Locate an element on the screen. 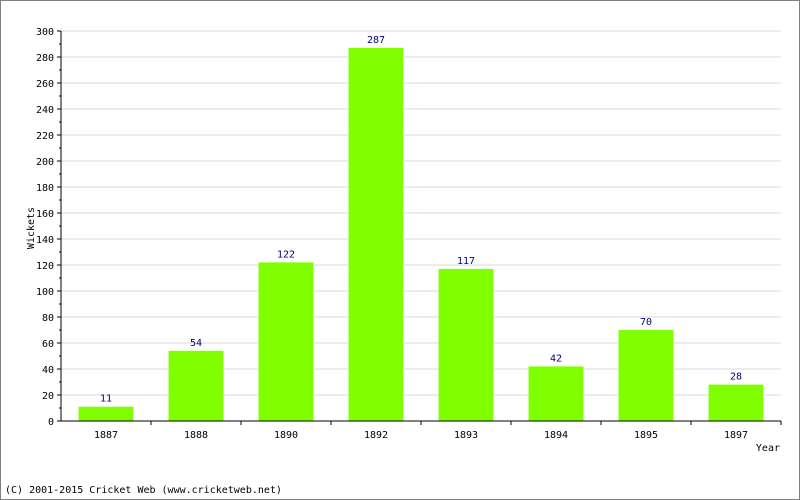 The width and height of the screenshot is (800, 500). y-axis-title: Wickets is located at coordinates (31, 228).